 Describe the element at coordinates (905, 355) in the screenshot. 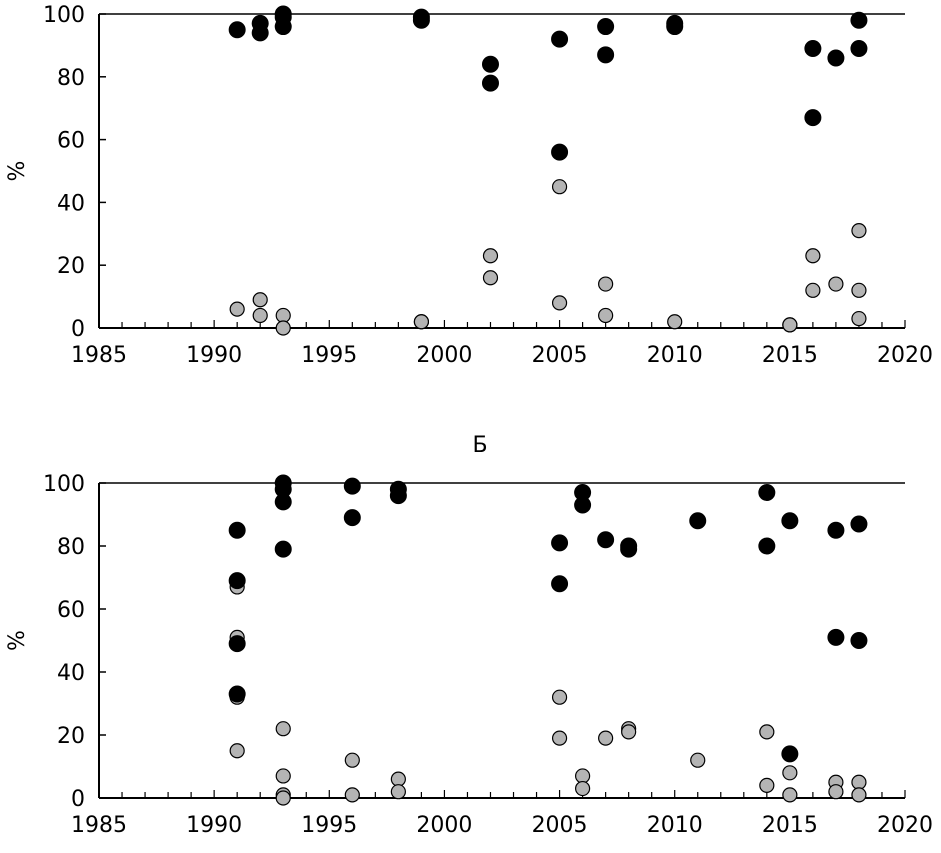

I see `panel-1-x-tick-label: 2020` at that location.